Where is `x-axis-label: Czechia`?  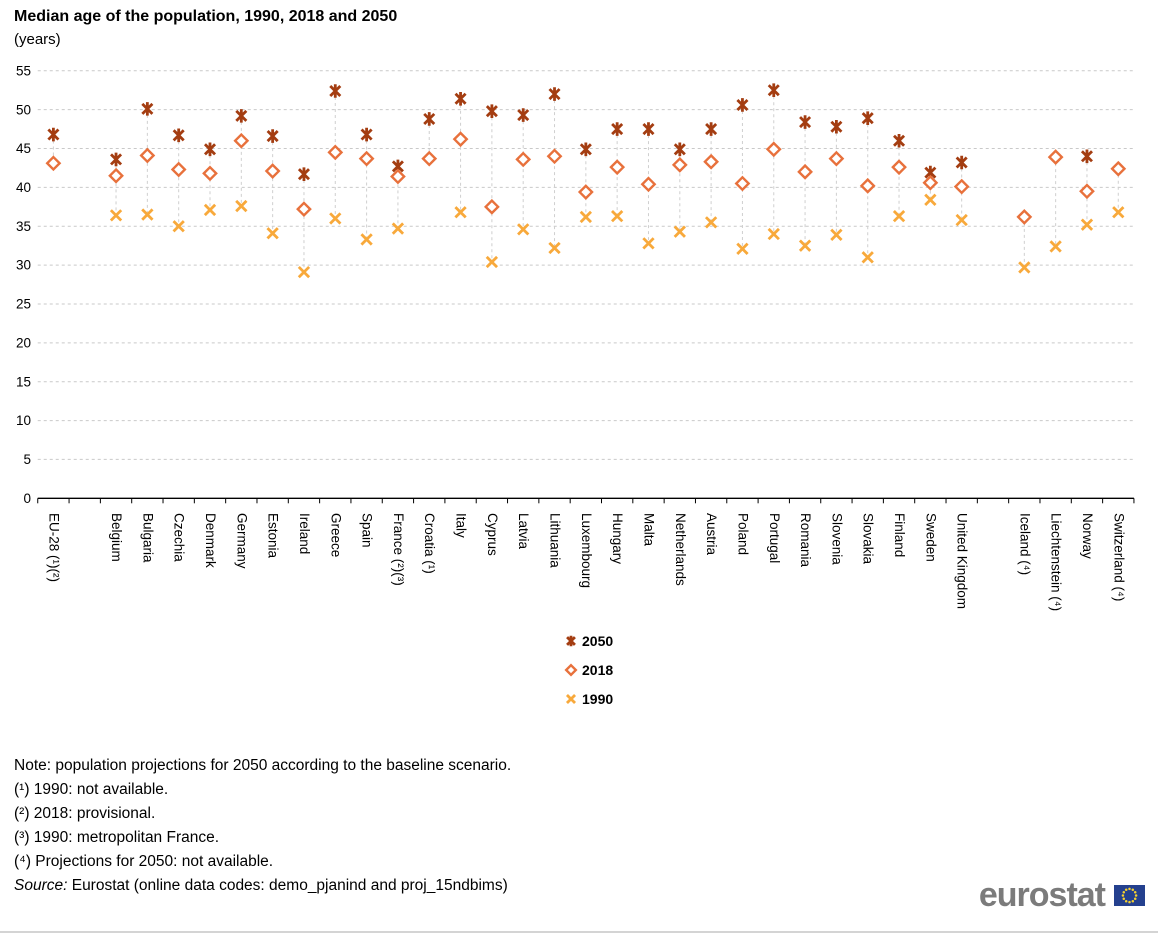
x-axis-label: Czechia is located at coordinates (179, 537).